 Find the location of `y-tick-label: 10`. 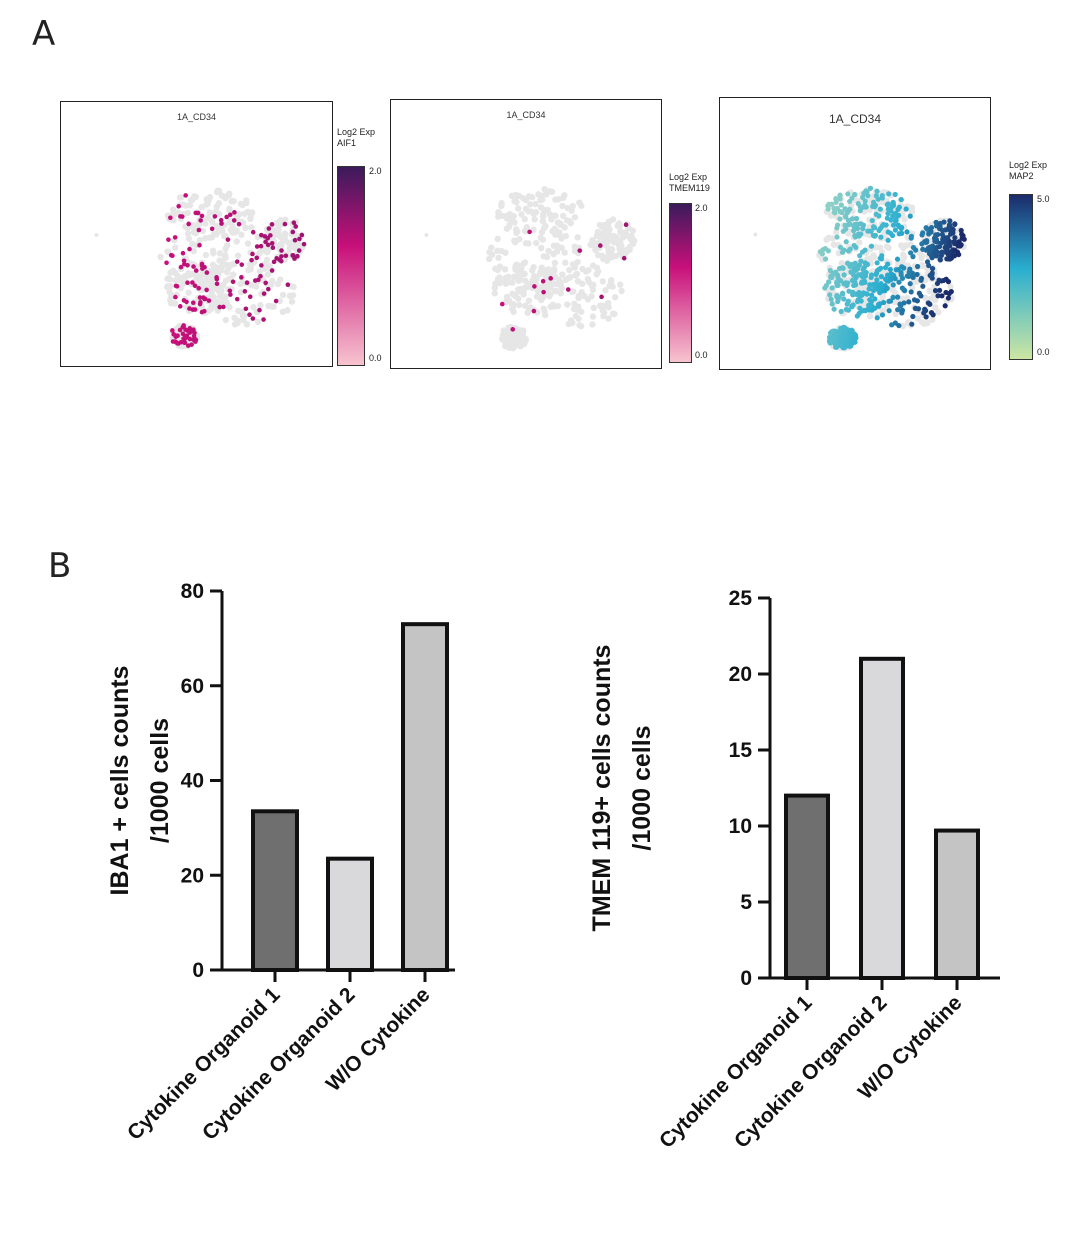

y-tick-label: 10 is located at coordinates (740, 826).